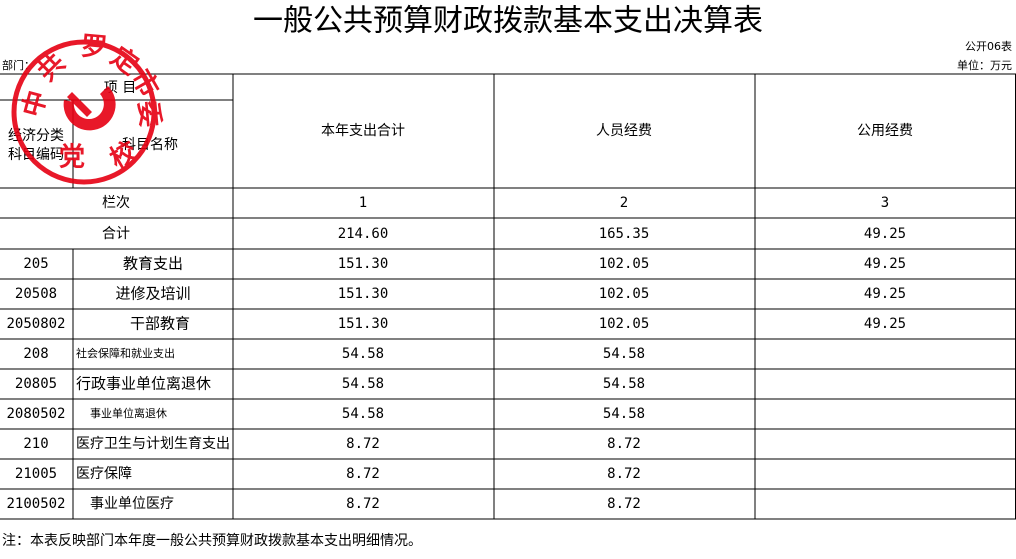 This screenshot has height=559, width=1016. I want to click on index-number: 1, so click(363, 203).